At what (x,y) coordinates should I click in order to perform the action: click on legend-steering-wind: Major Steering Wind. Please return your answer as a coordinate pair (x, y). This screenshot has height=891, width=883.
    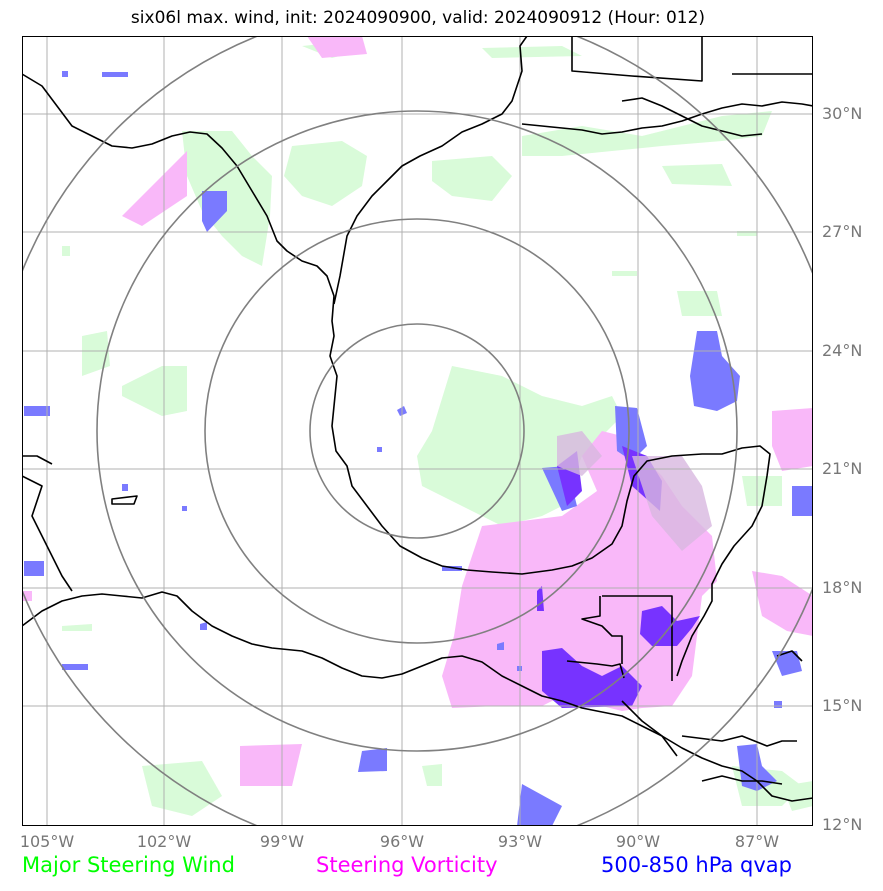
    Looking at the image, I should click on (128, 865).